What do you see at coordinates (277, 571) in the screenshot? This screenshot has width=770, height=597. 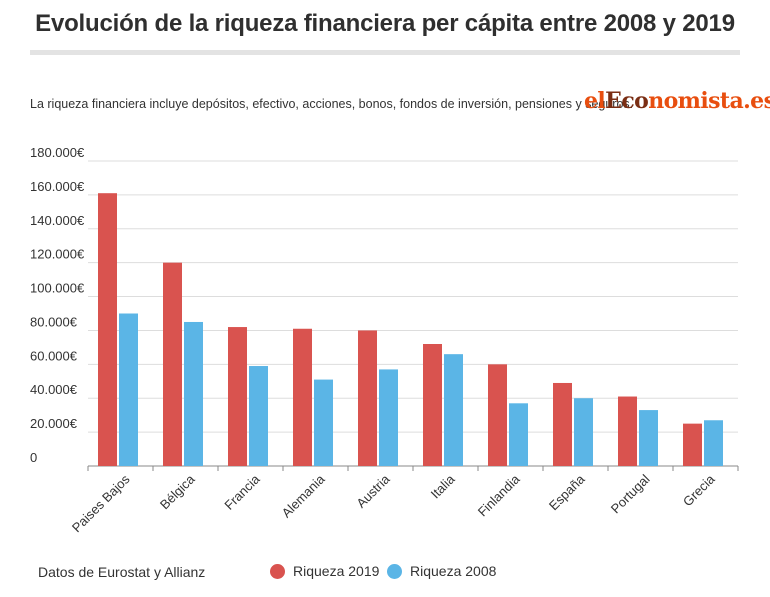 I see `legend-swatch-2019` at bounding box center [277, 571].